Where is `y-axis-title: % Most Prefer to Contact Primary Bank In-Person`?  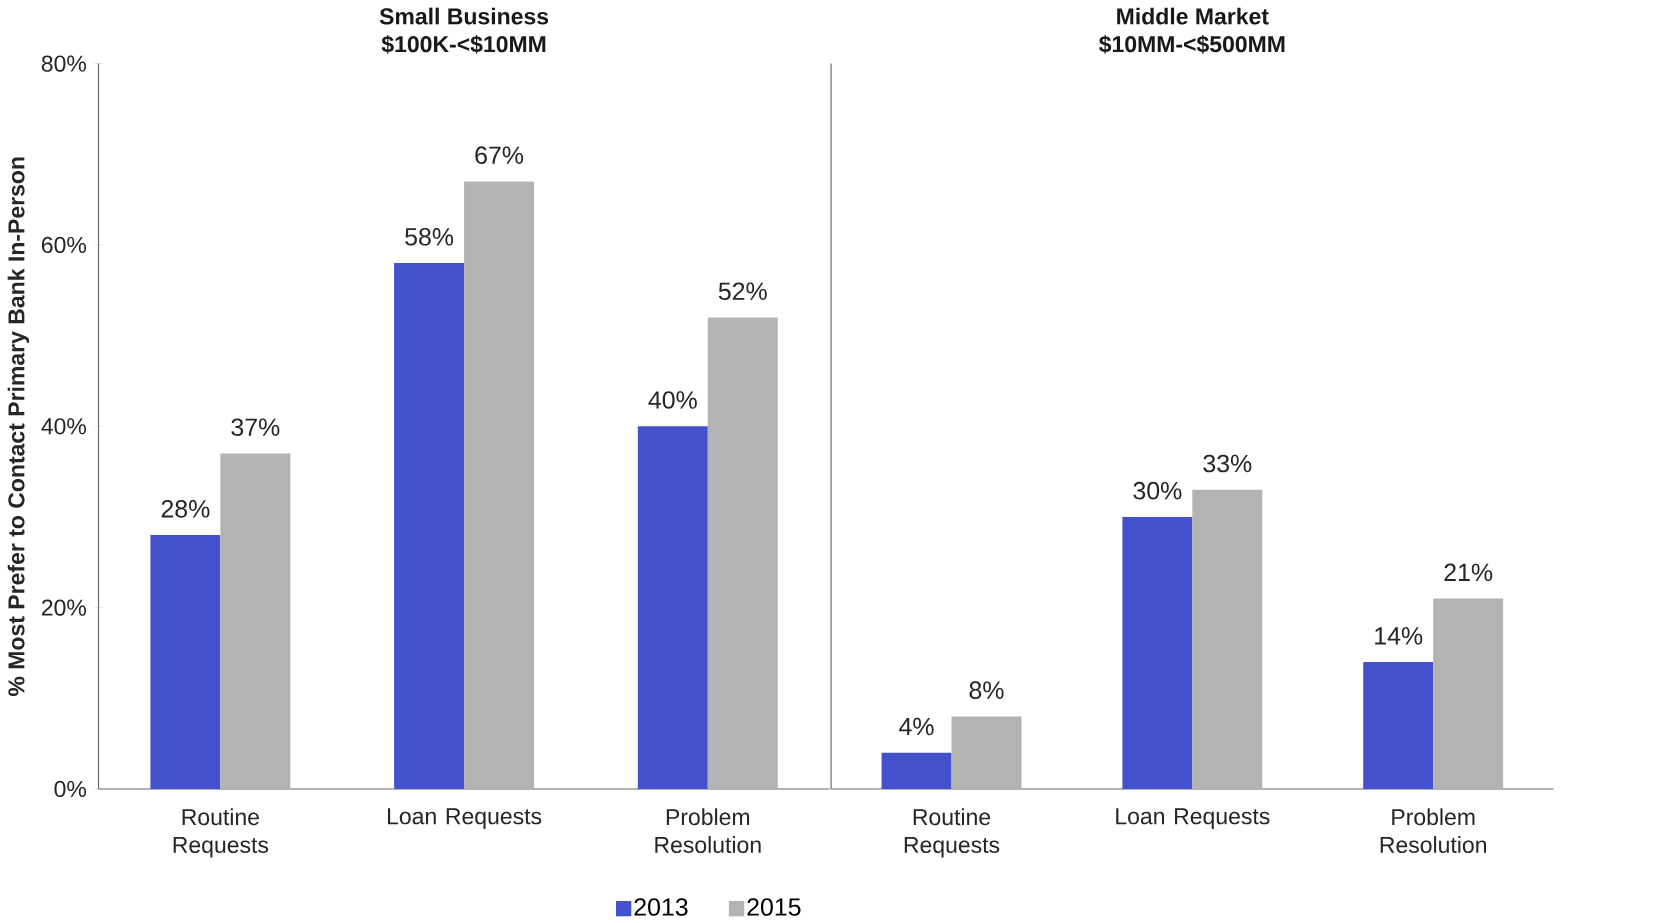 y-axis-title: % Most Prefer to Contact Primary Bank In-Person is located at coordinates (18, 427).